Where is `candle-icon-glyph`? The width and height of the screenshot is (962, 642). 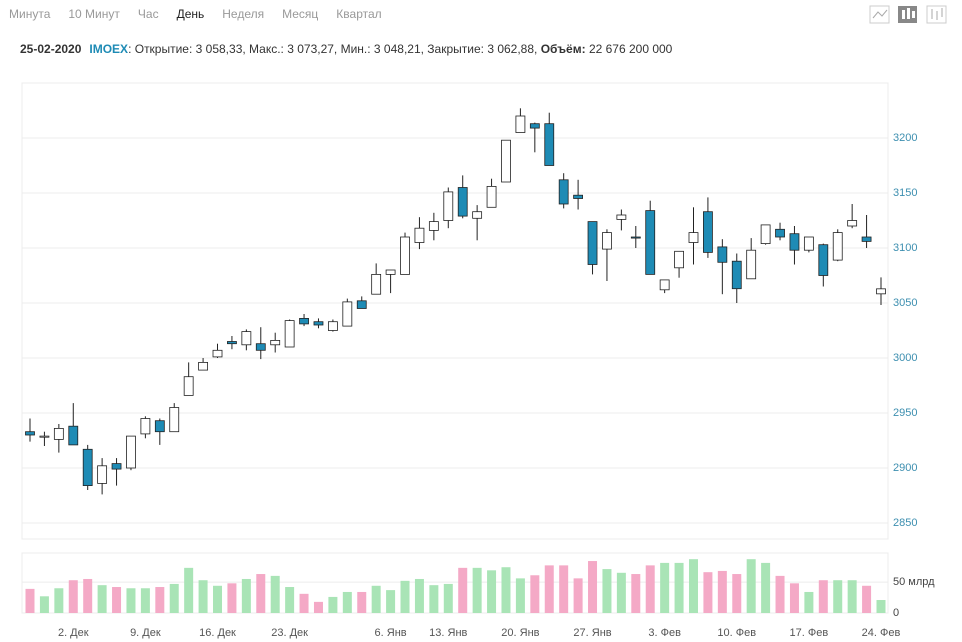 candle-icon-glyph is located at coordinates (913, 14).